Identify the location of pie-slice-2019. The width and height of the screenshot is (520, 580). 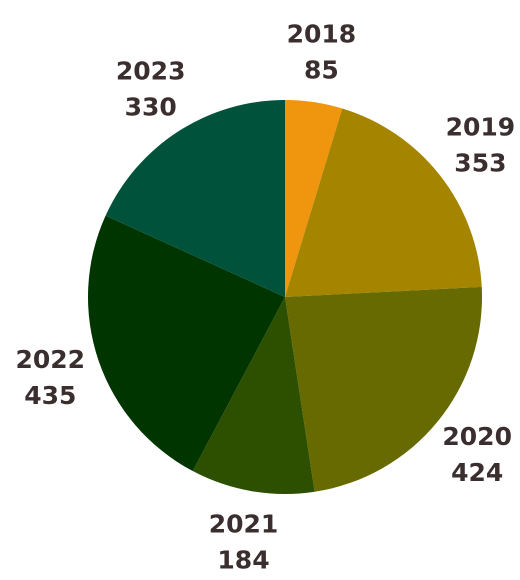
(383, 202).